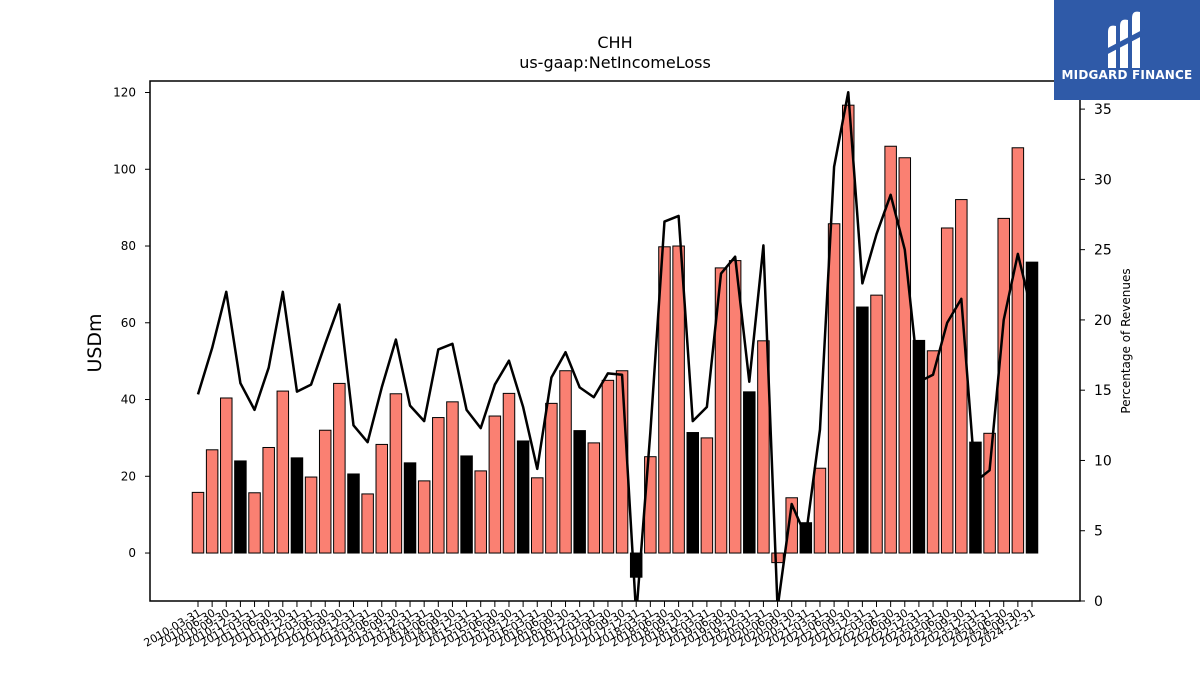  What do you see at coordinates (615, 62) in the screenshot?
I see `chart-subtitle: us-gaap:NetIncomeLoss` at bounding box center [615, 62].